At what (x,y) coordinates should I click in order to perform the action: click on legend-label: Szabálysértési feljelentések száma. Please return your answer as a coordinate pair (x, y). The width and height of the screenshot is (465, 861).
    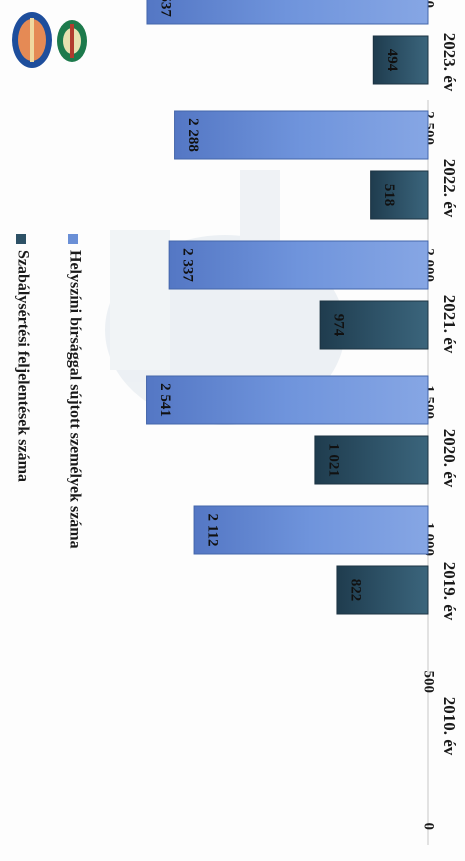
    Looking at the image, I should click on (22, 366).